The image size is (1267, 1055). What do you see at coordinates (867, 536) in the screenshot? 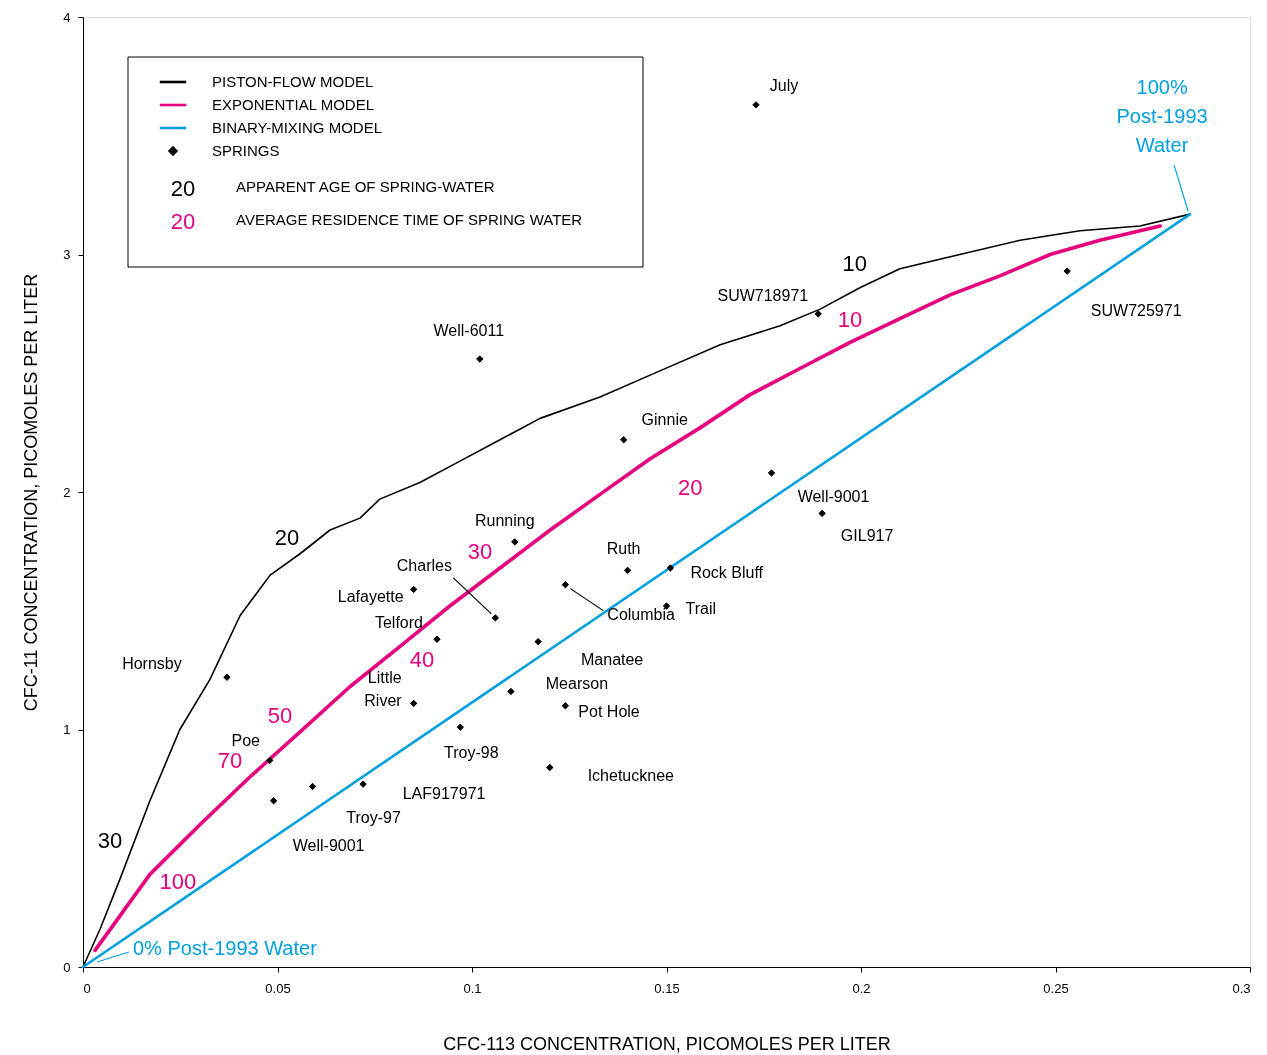
I see `annotation: GIL917` at bounding box center [867, 536].